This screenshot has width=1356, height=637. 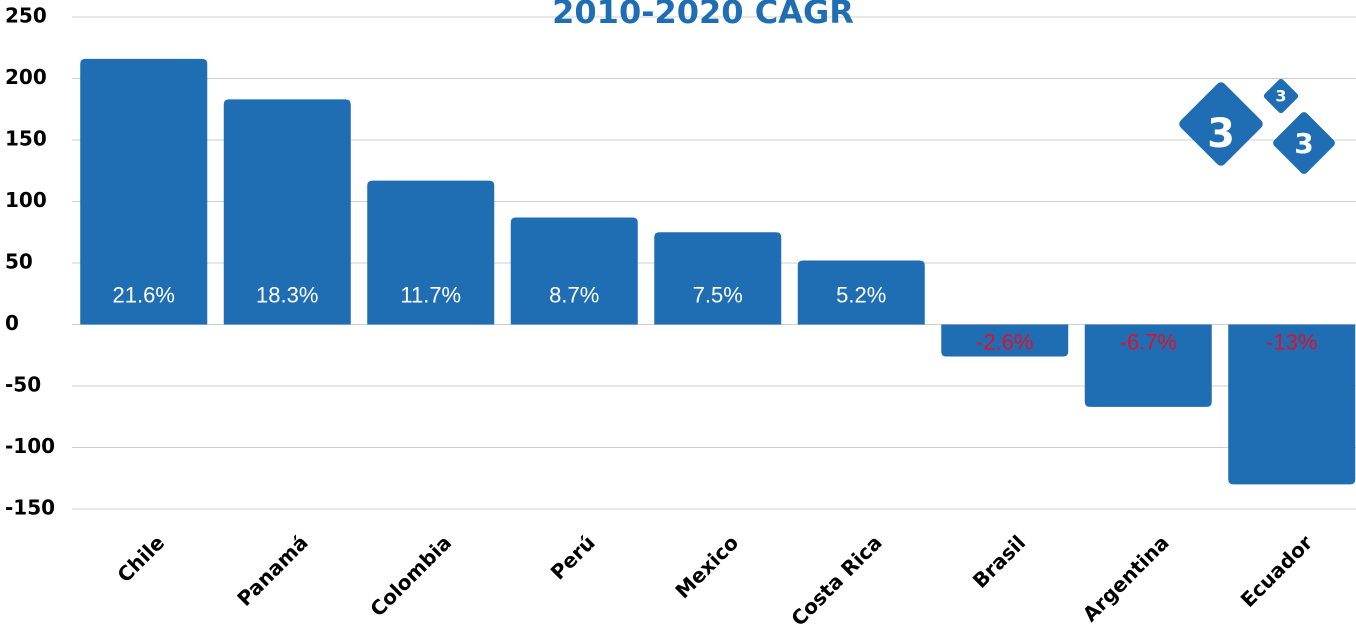 What do you see at coordinates (836, 580) in the screenshot?
I see `x-tick-label: Costa Rica` at bounding box center [836, 580].